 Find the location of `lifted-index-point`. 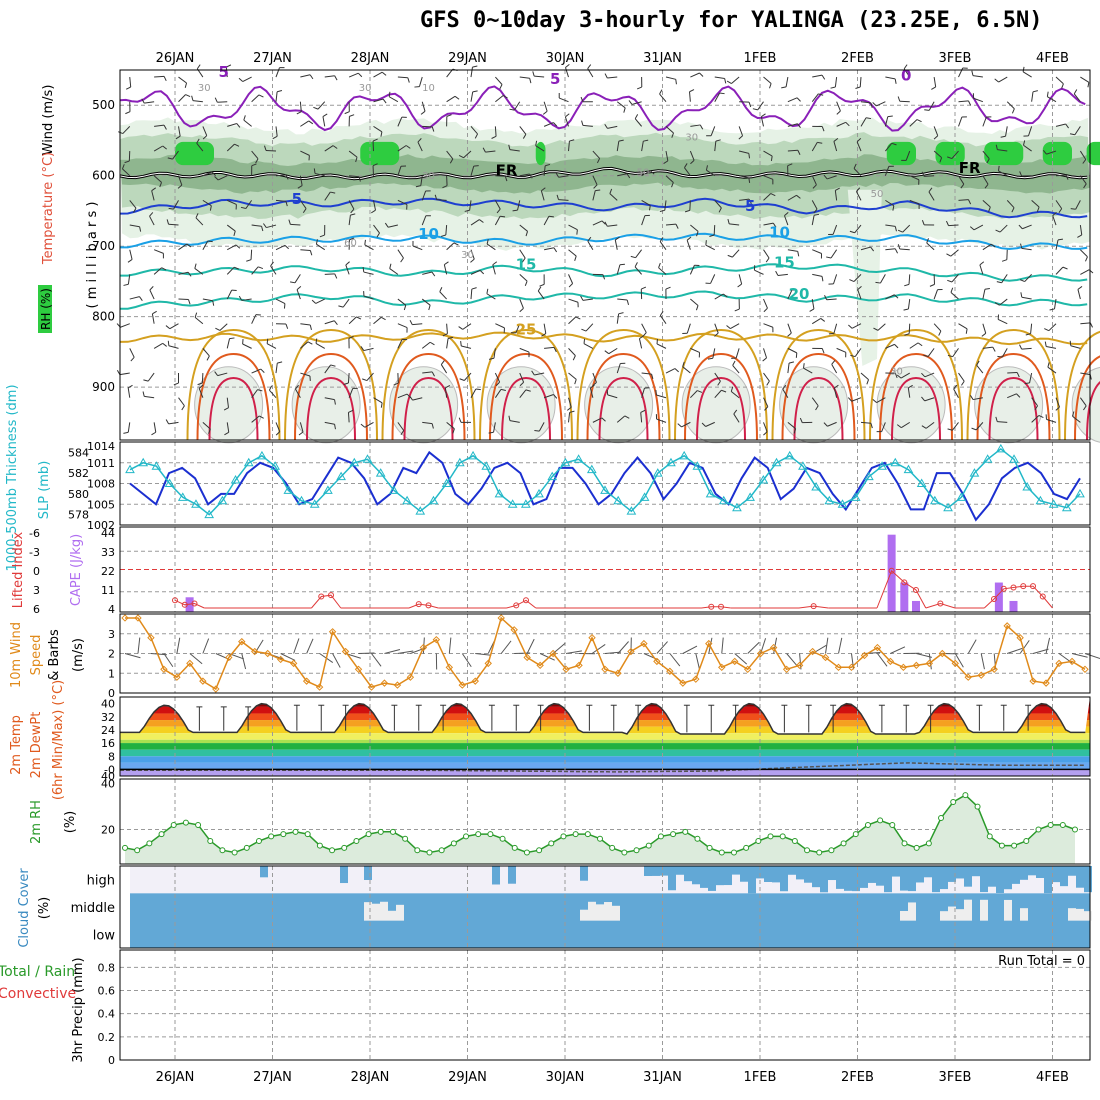

lifted-index-point is located at coordinates (526, 600).